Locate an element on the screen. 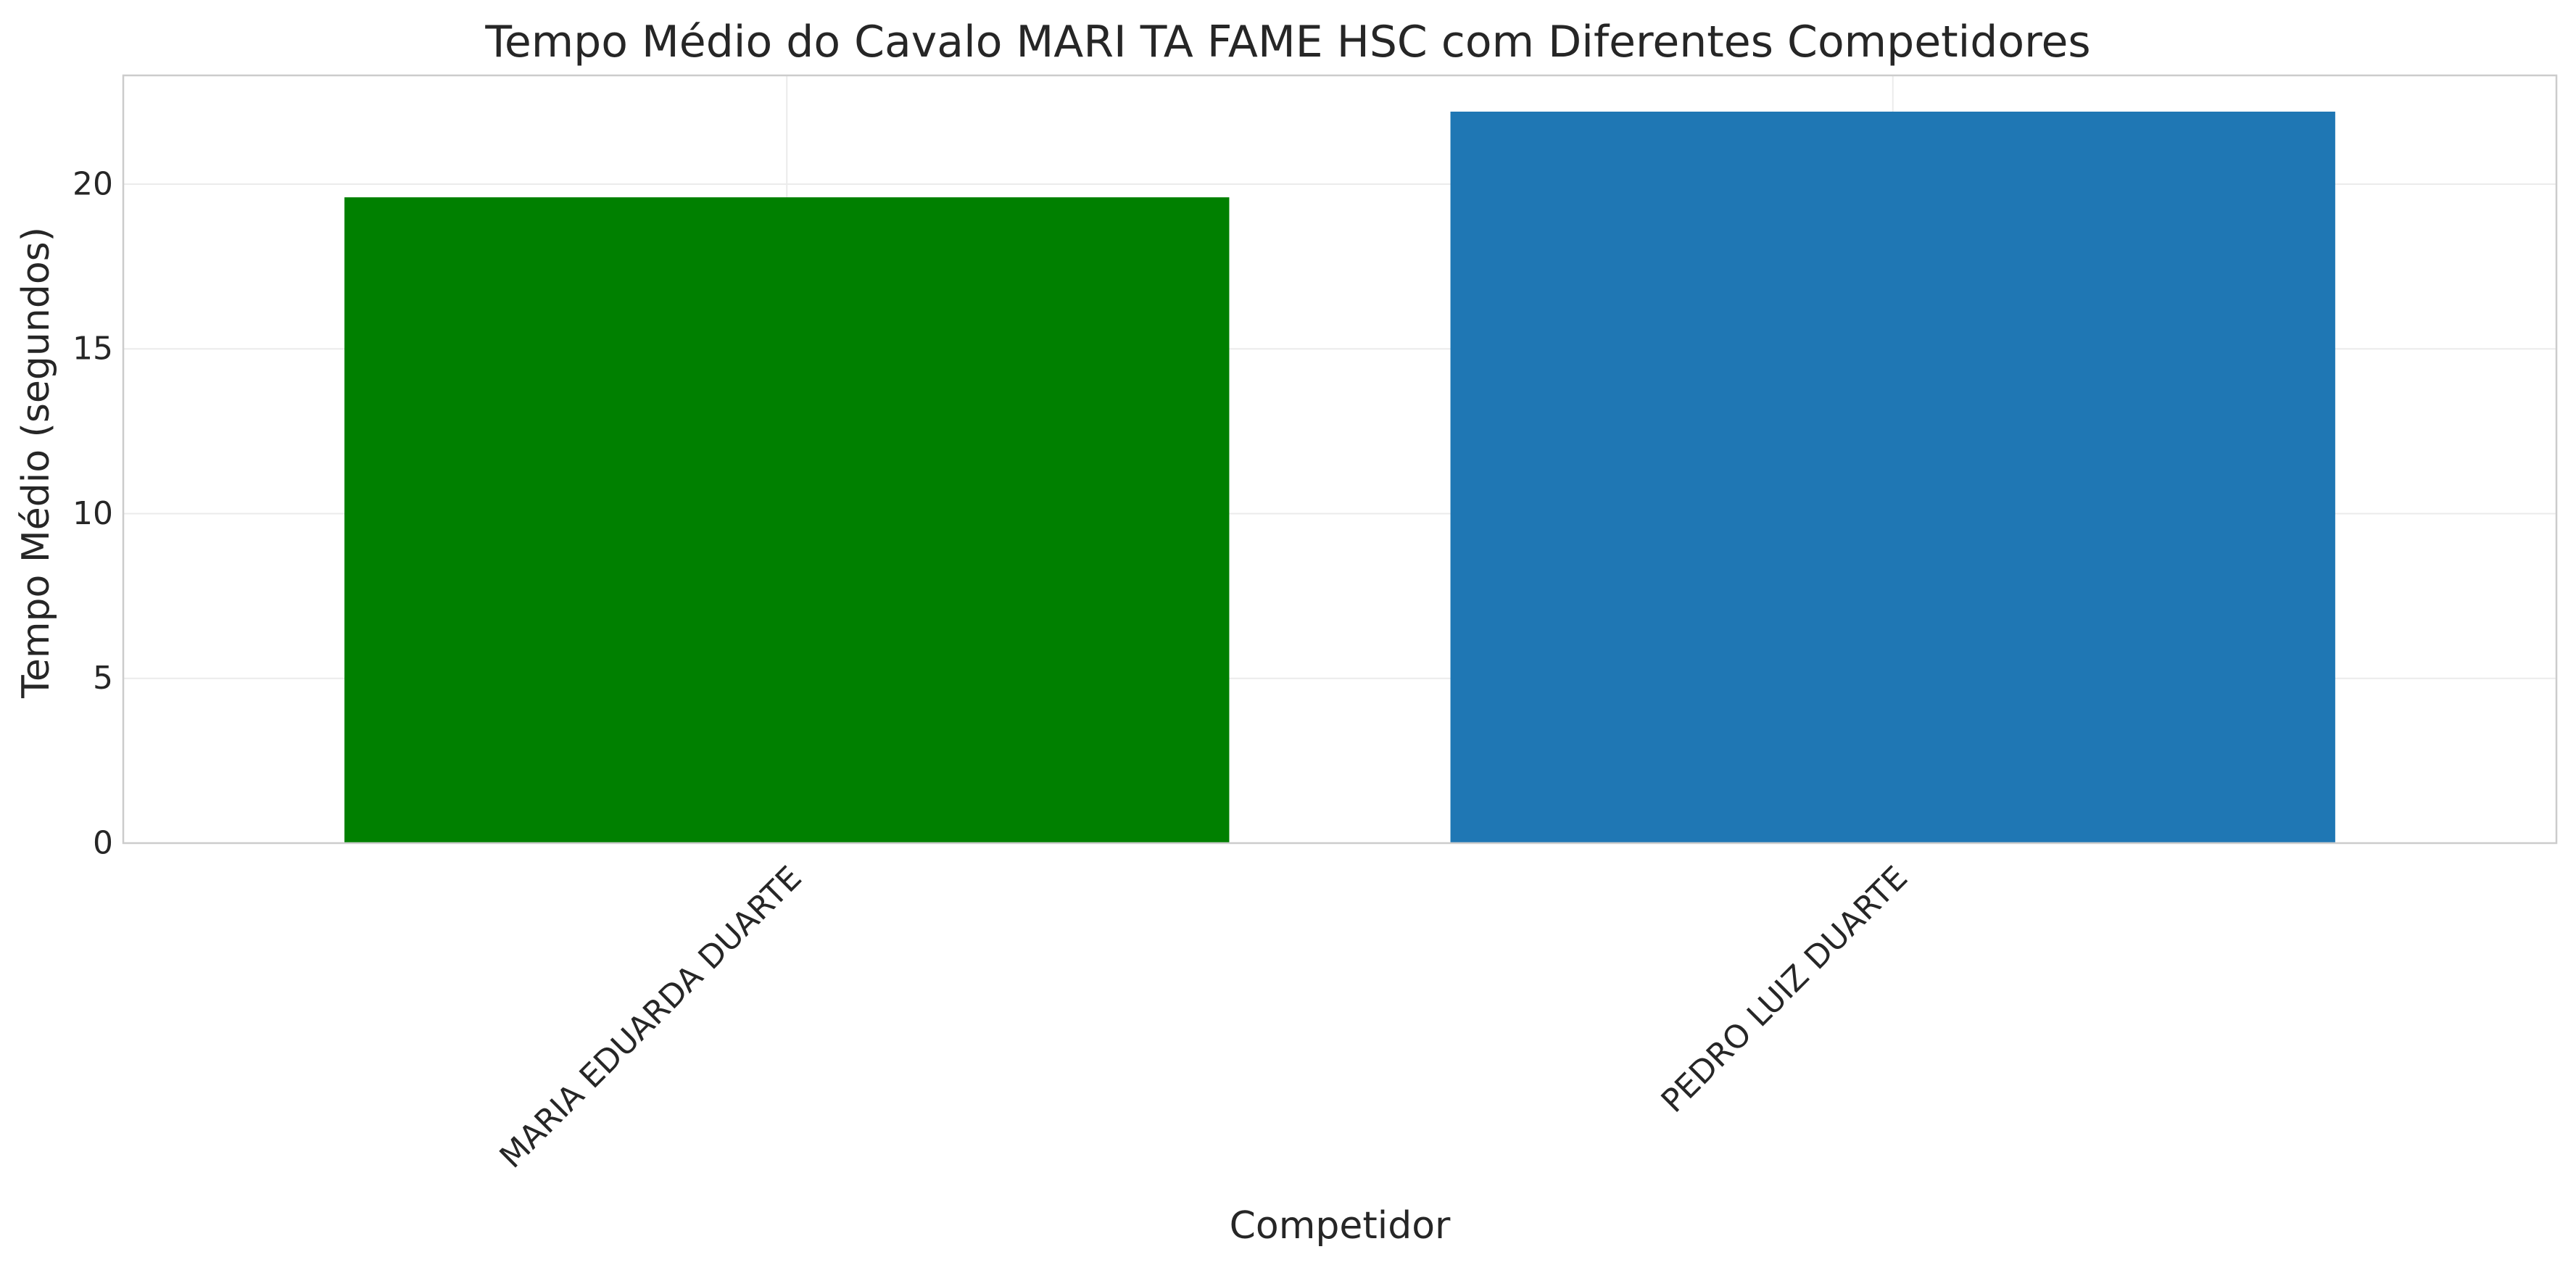  x-tick-labels: MARIA EDUARDA DUARTE PEDRO LUIZ DUARTE is located at coordinates (1205, 1017).